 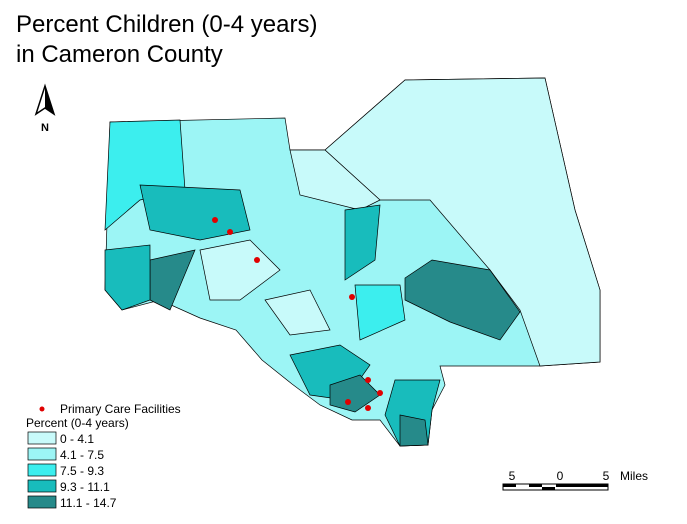 What do you see at coordinates (560, 476) in the screenshot?
I see `scale-label: 0` at bounding box center [560, 476].